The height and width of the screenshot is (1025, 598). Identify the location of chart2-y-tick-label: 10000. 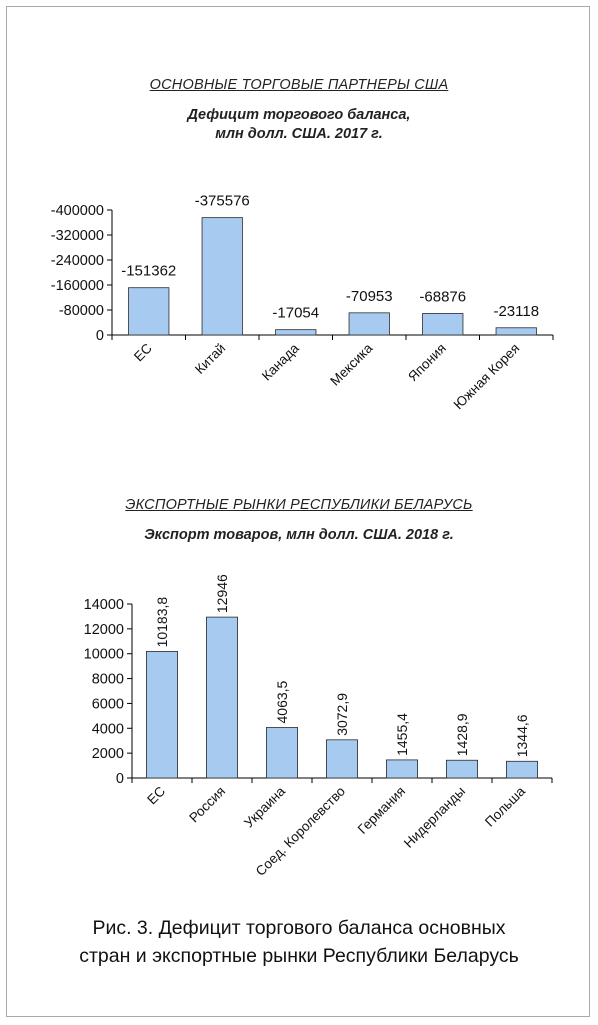
(104, 655).